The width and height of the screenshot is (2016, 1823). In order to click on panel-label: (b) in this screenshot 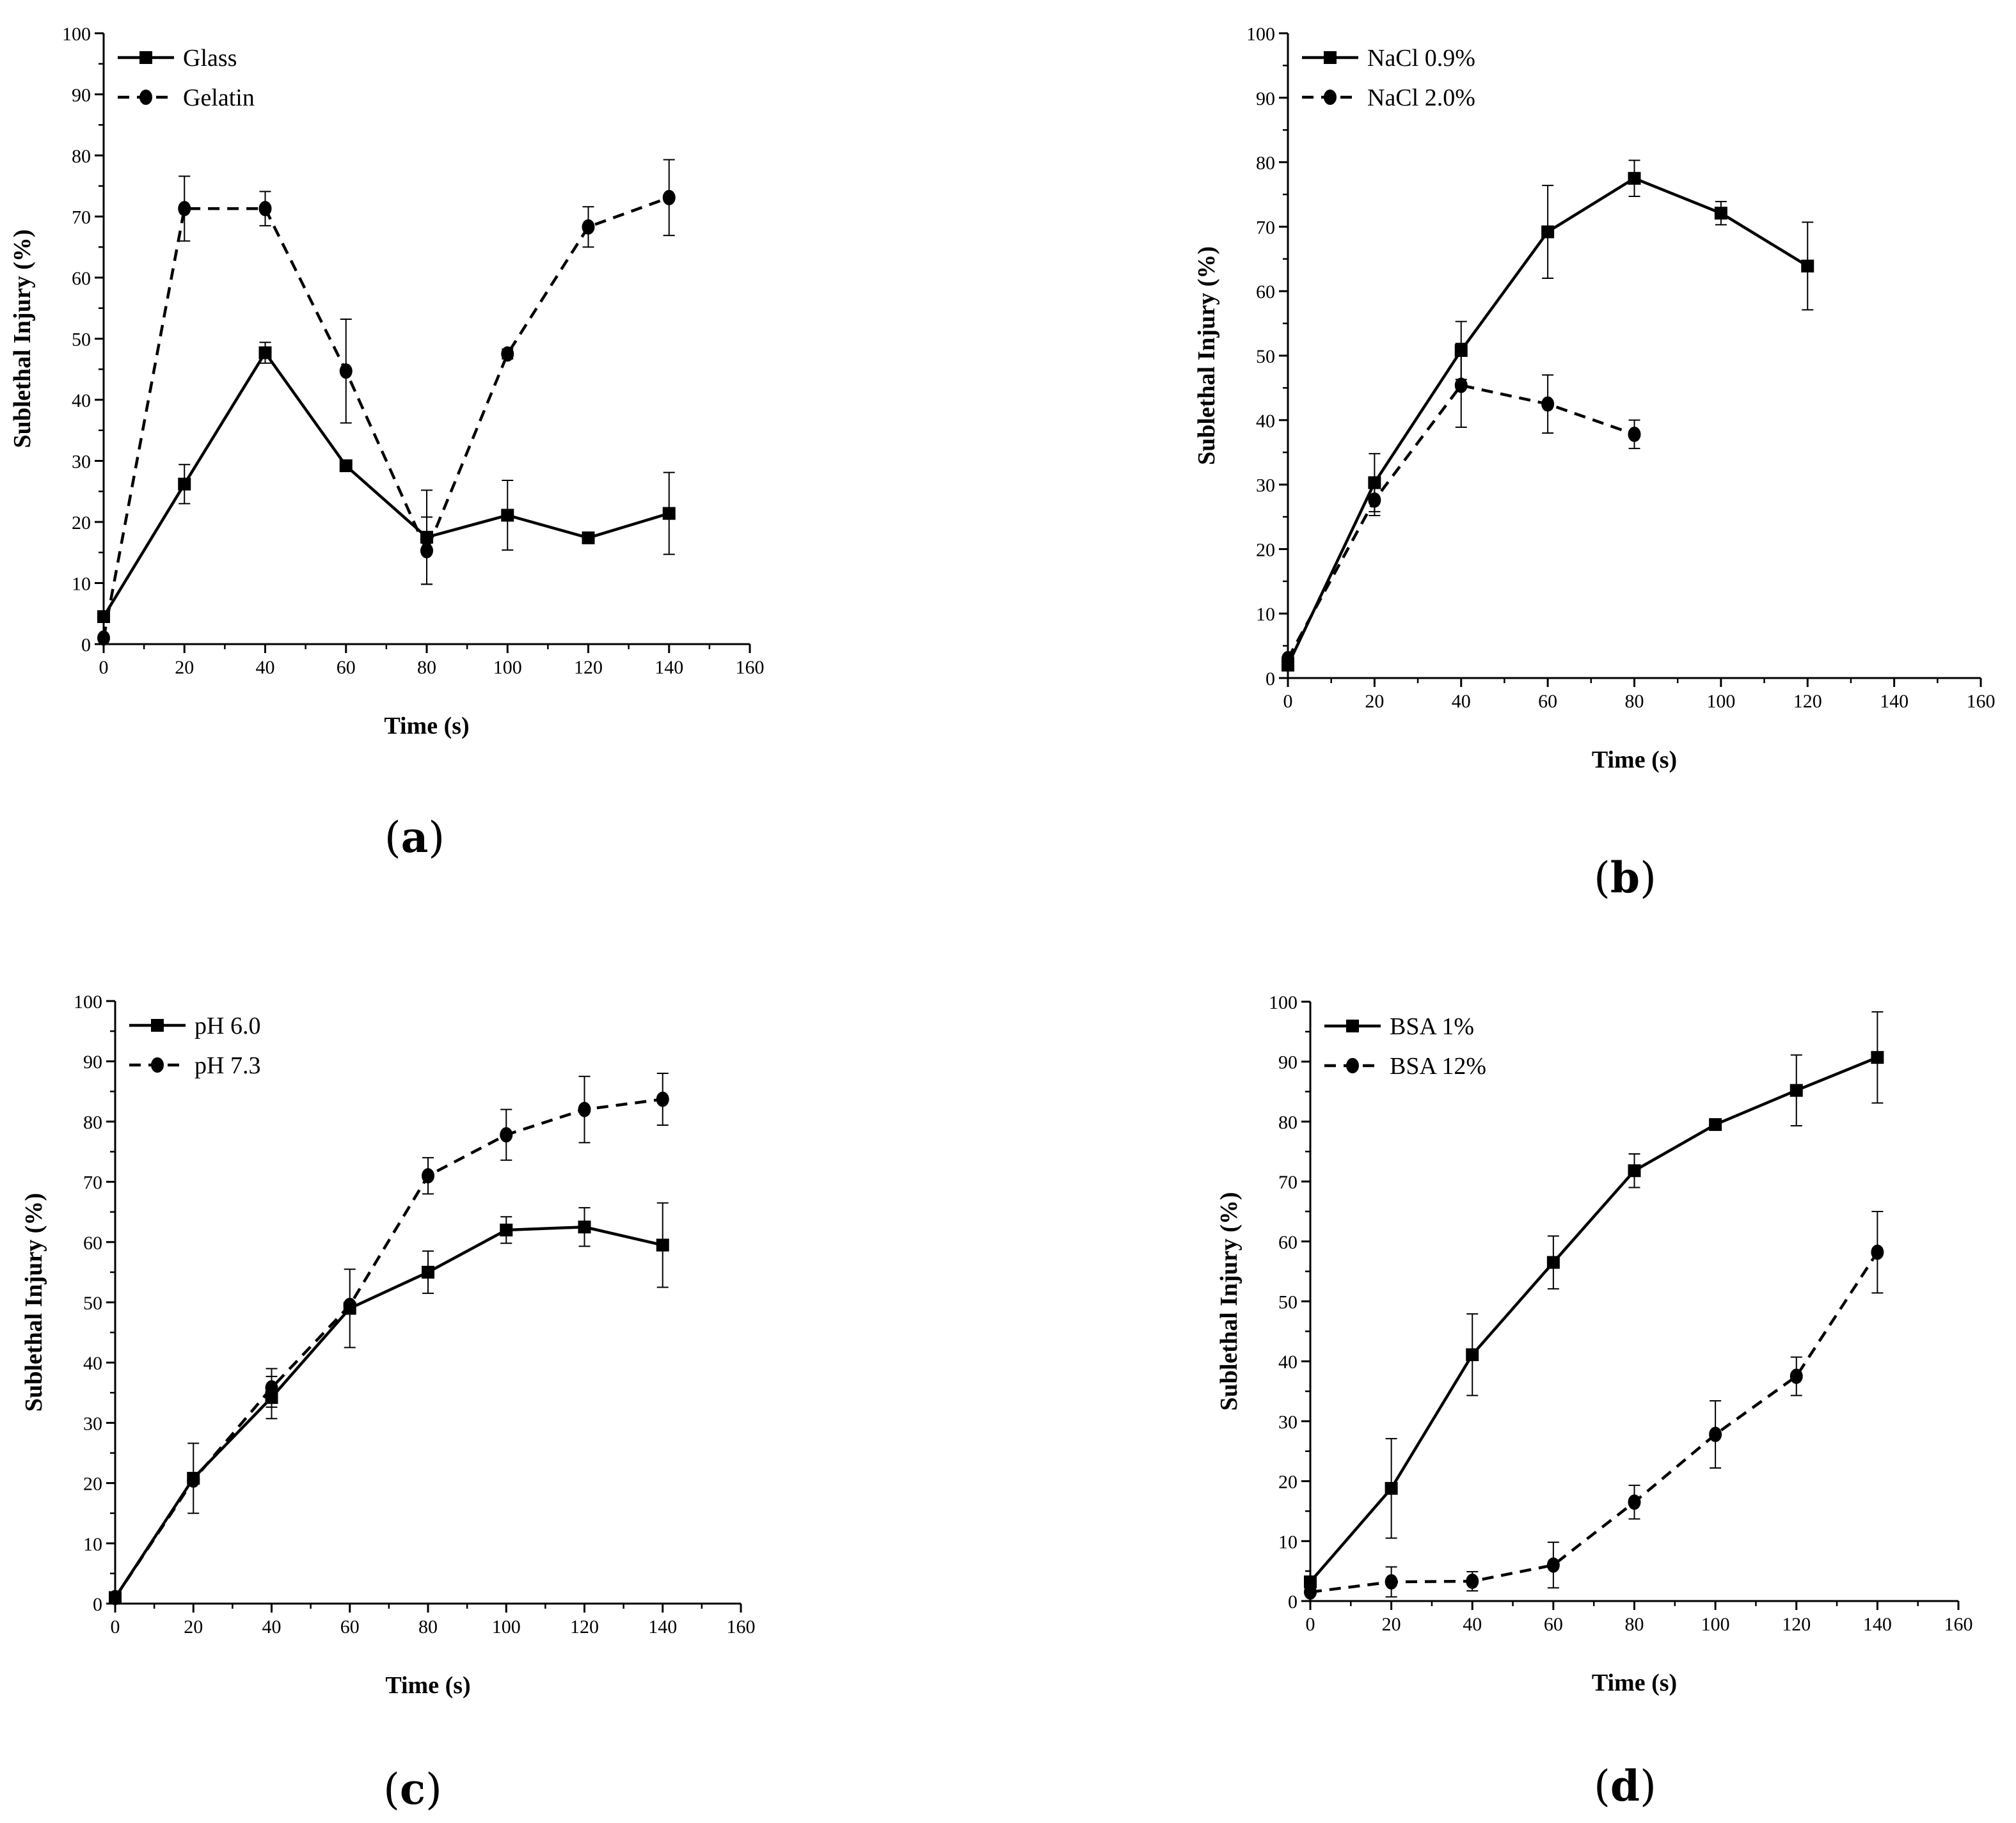, I will do `click(1625, 878)`.